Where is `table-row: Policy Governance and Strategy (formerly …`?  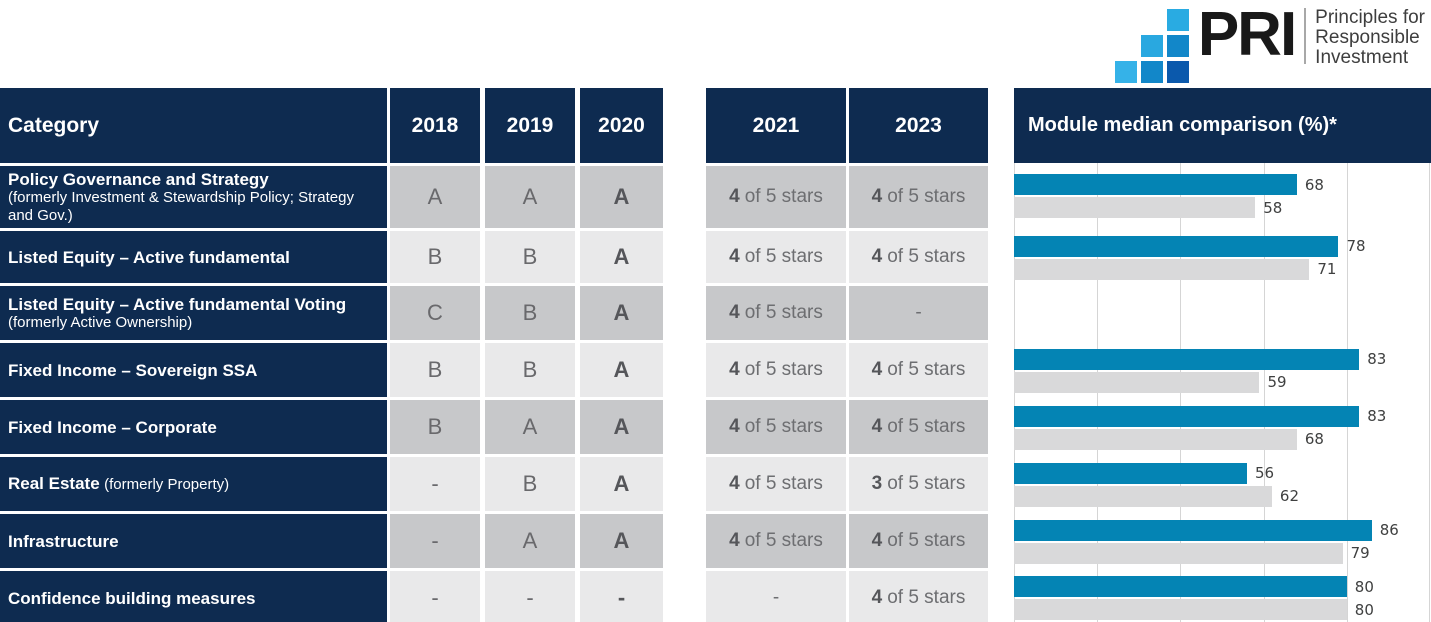 table-row: Policy Governance and Strategy (formerly … is located at coordinates (715, 197).